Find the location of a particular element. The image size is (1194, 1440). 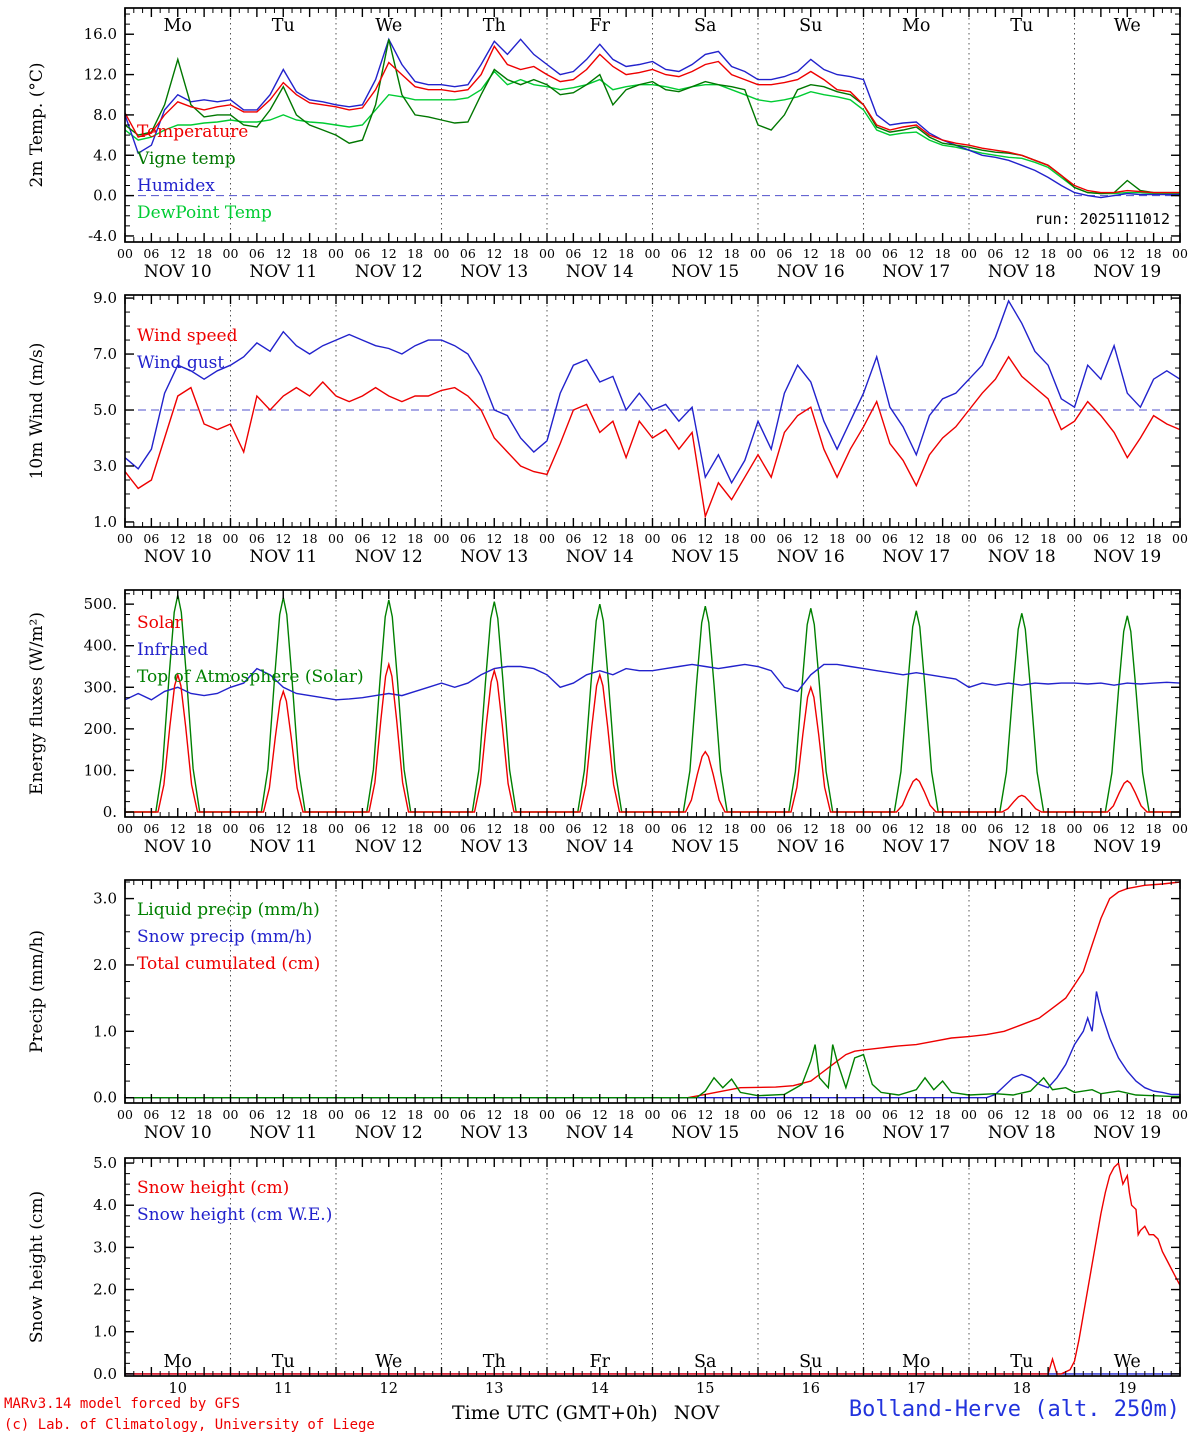

legend-item-wind-gust: Wind gust is located at coordinates (181, 363).